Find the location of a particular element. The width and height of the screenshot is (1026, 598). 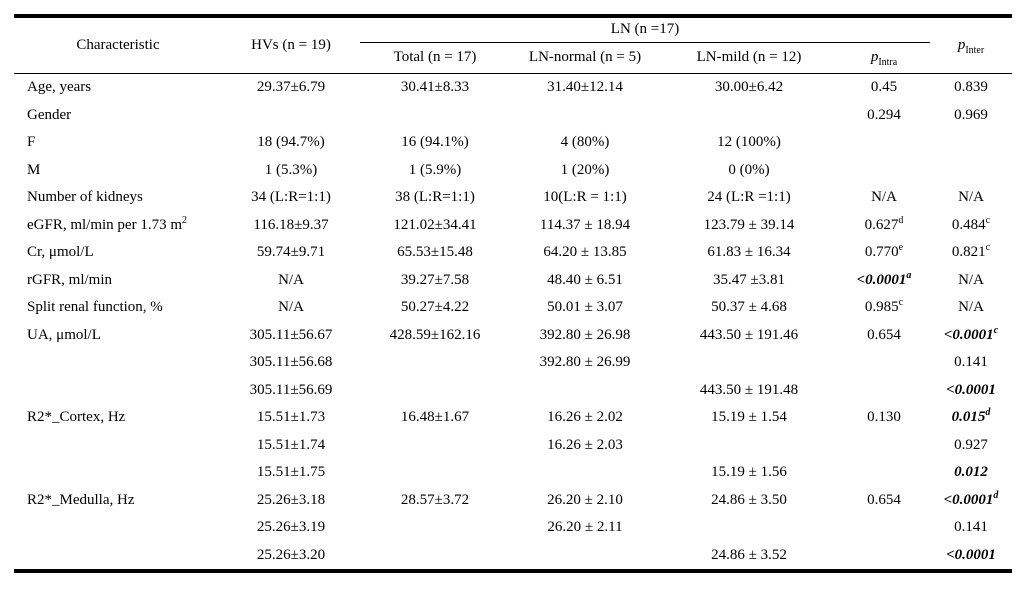

cell-female-p-intra is located at coordinates (884, 143).